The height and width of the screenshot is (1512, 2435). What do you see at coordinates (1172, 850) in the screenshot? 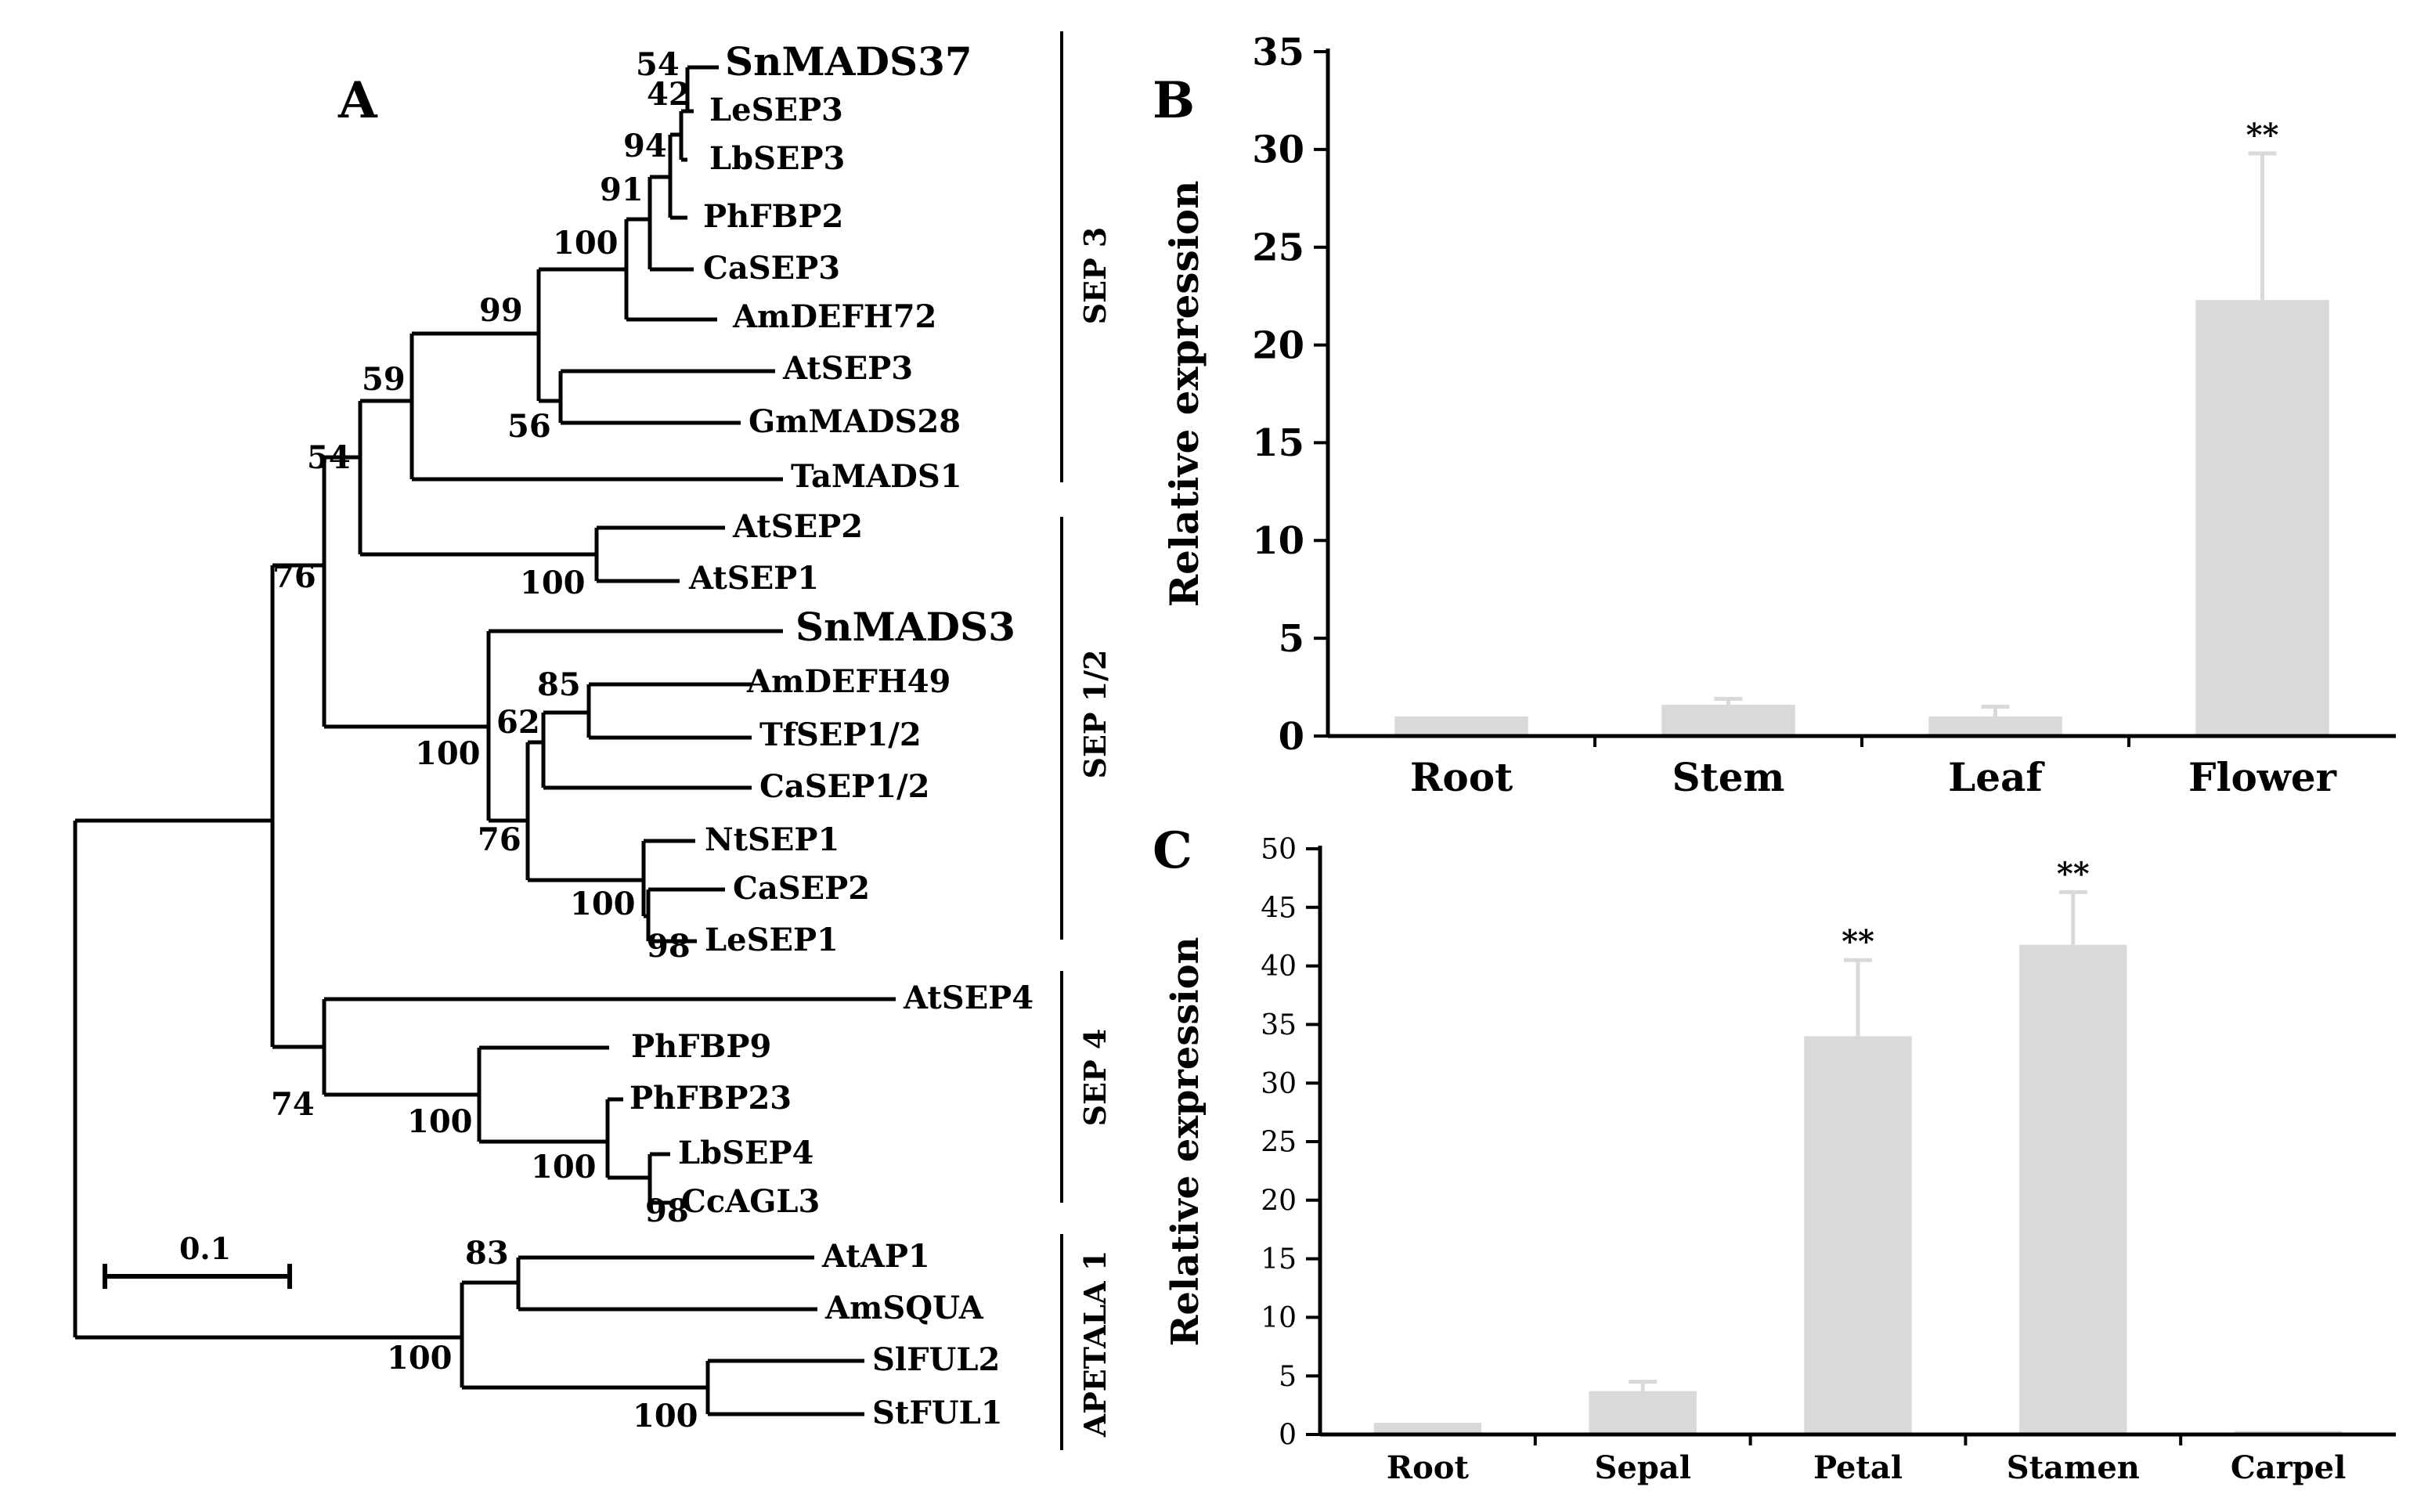
I see `panel-label-c: C` at bounding box center [1172, 850].